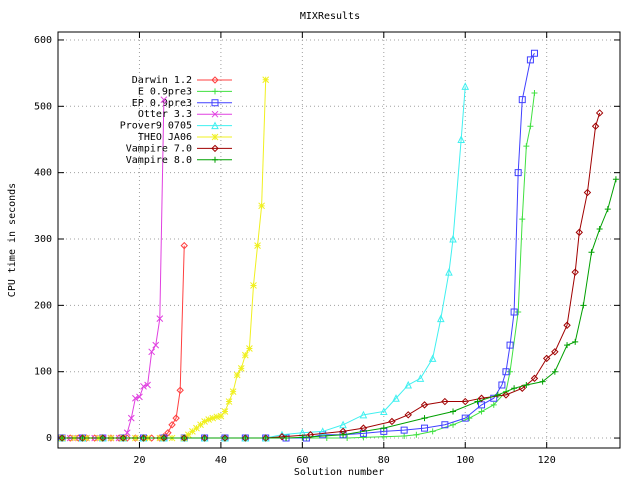 This screenshot has height=480, width=640. What do you see at coordinates (339, 472) in the screenshot?
I see `x-axis-label: Solution number` at bounding box center [339, 472].